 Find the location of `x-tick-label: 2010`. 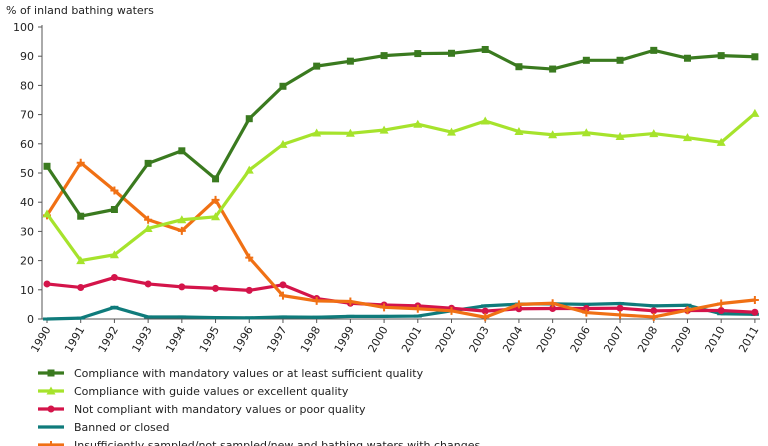

x-tick-label: 2010 is located at coordinates (715, 339).